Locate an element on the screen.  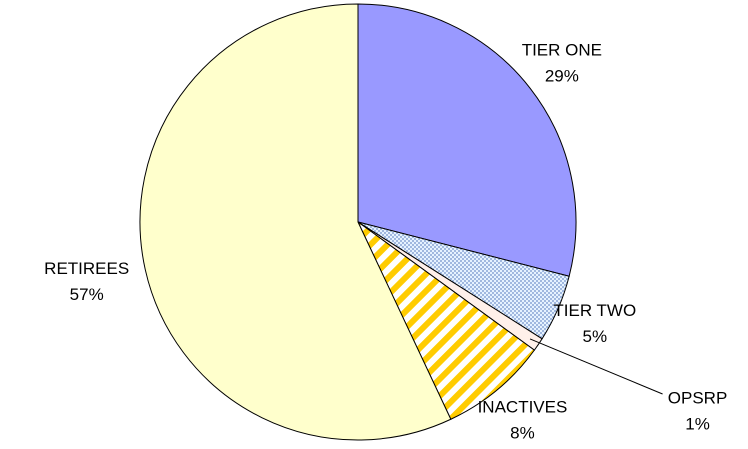
slice-label: INACTIVES is located at coordinates (523, 406).